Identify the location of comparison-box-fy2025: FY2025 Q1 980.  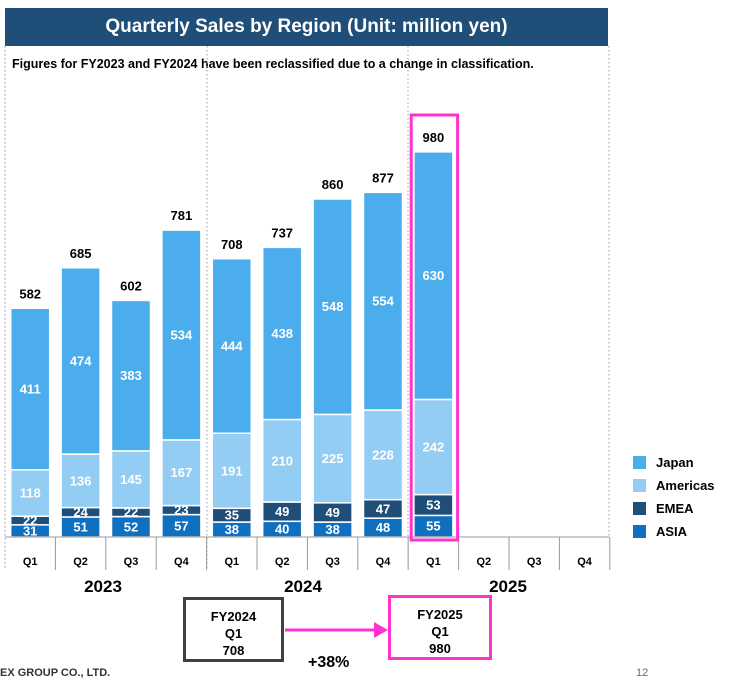
(440, 627).